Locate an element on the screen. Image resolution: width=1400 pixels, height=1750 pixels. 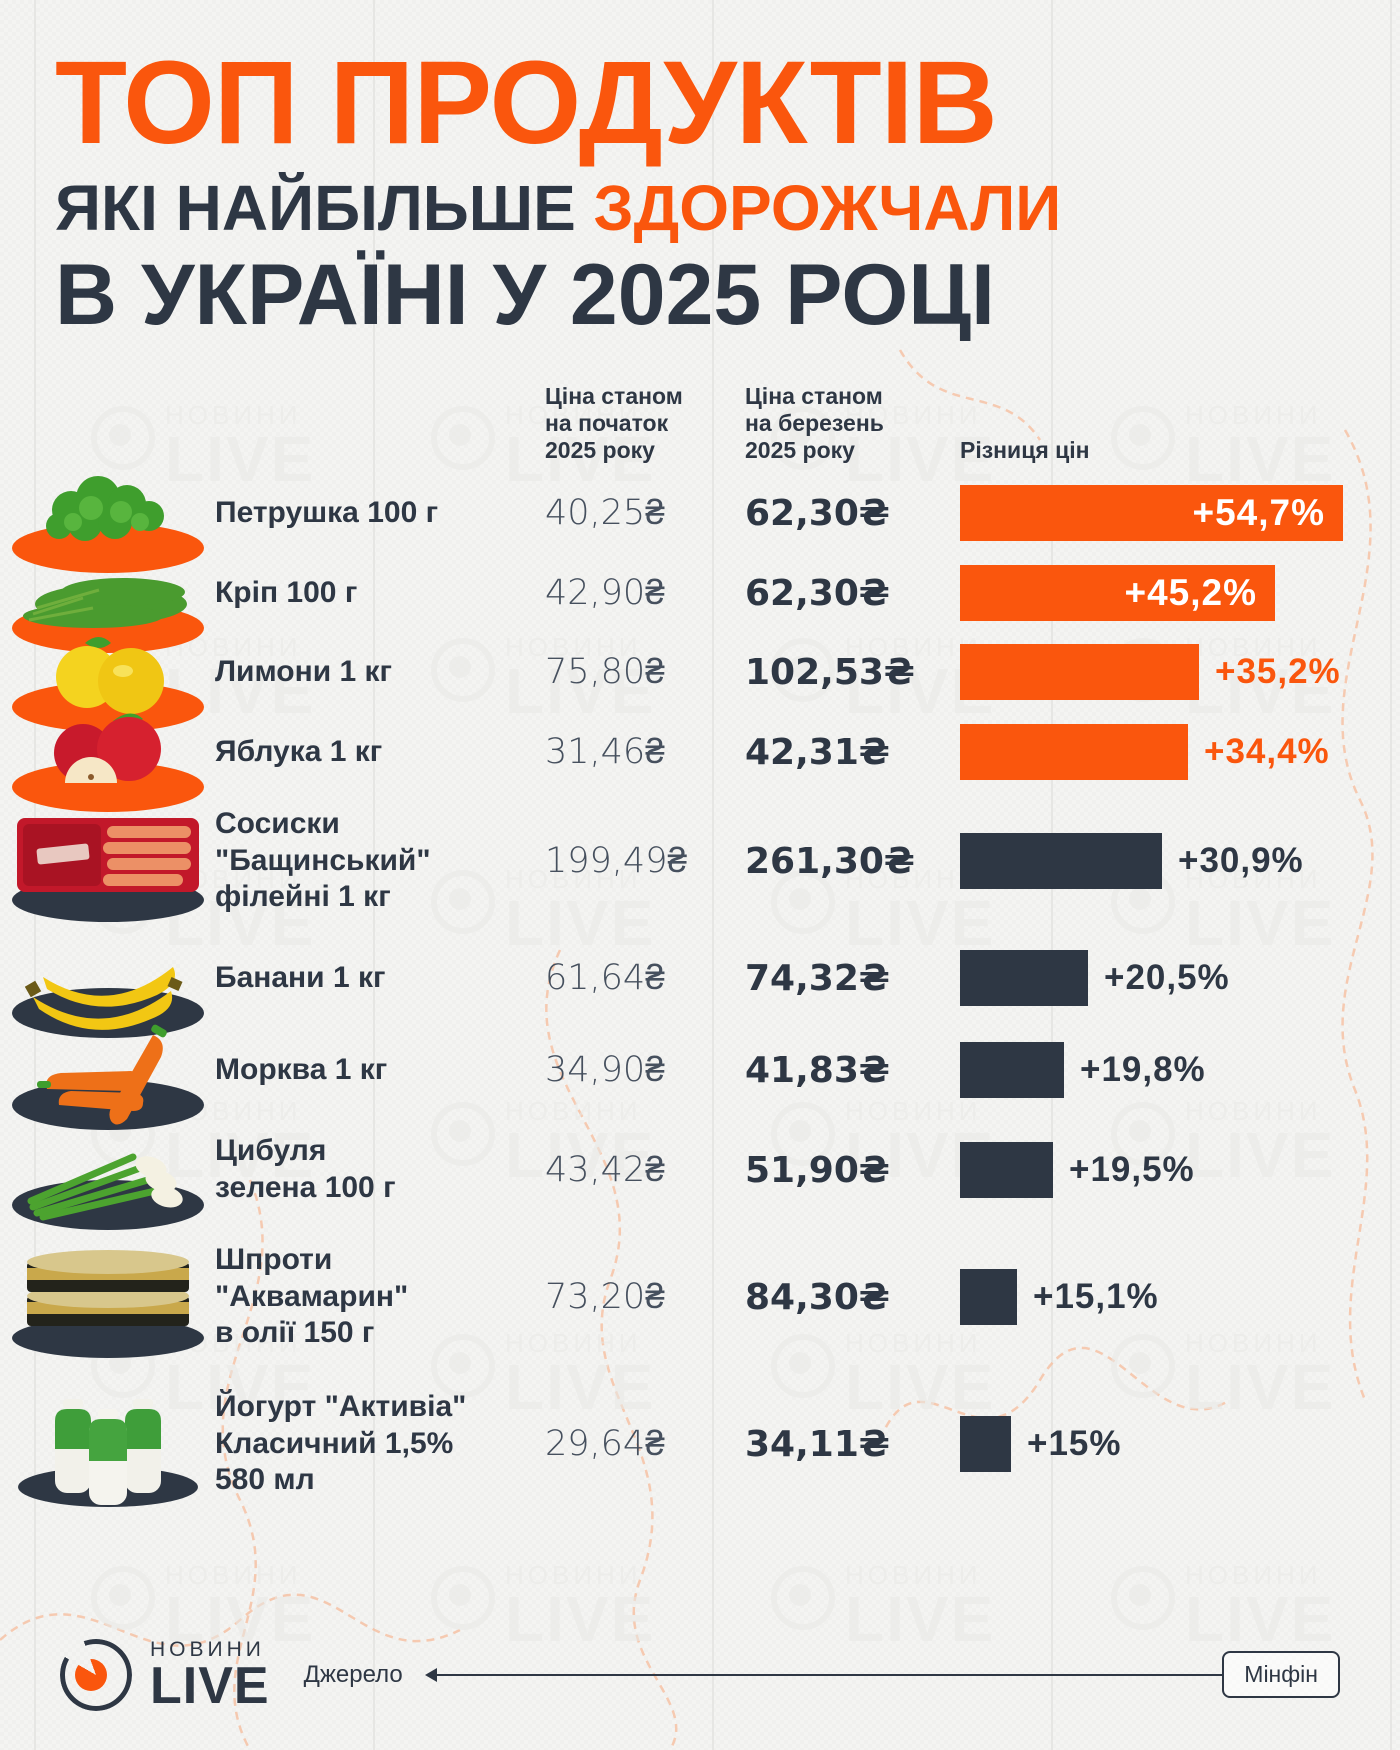
novyny-live-logo: НОВИНИ LIVE is located at coordinates (165, 1676).